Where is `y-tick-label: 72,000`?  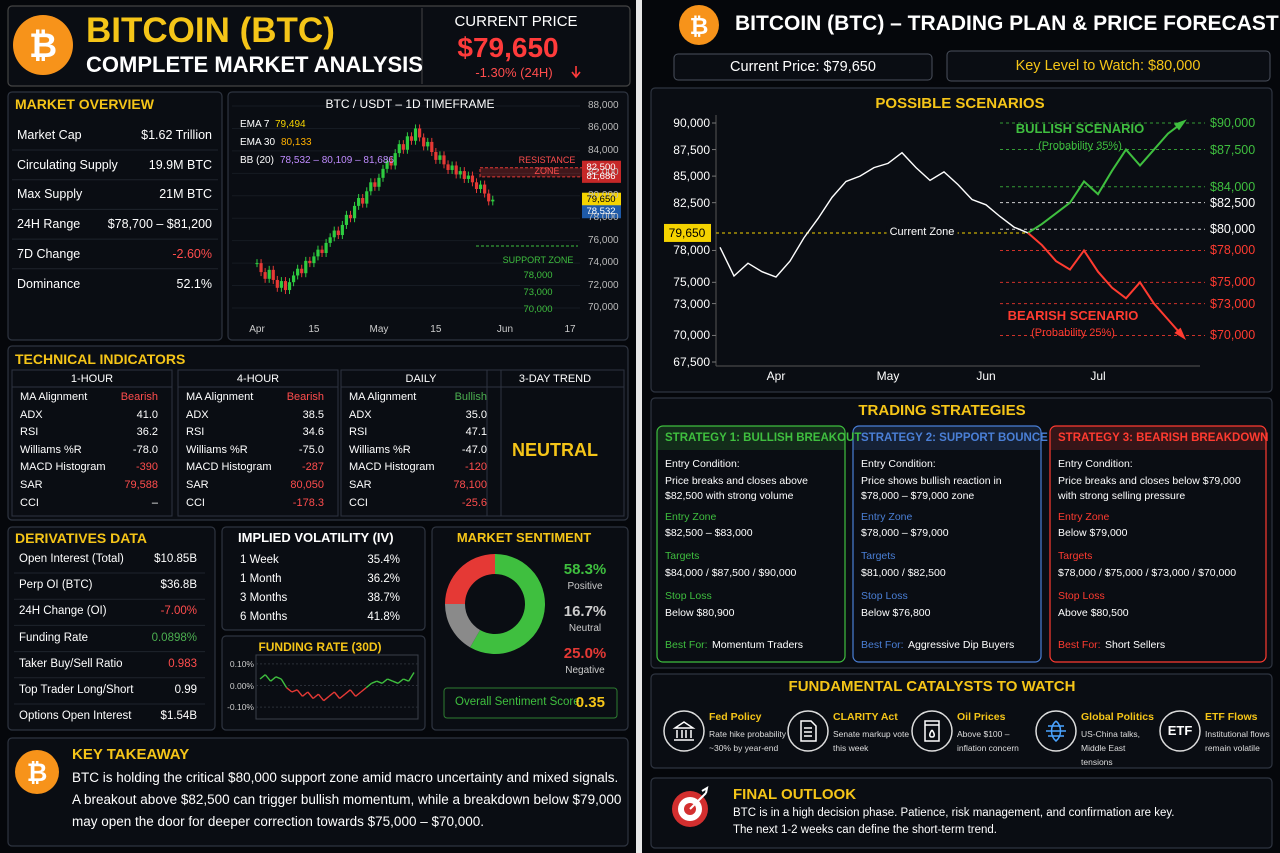 y-tick-label: 72,000 is located at coordinates (603, 285).